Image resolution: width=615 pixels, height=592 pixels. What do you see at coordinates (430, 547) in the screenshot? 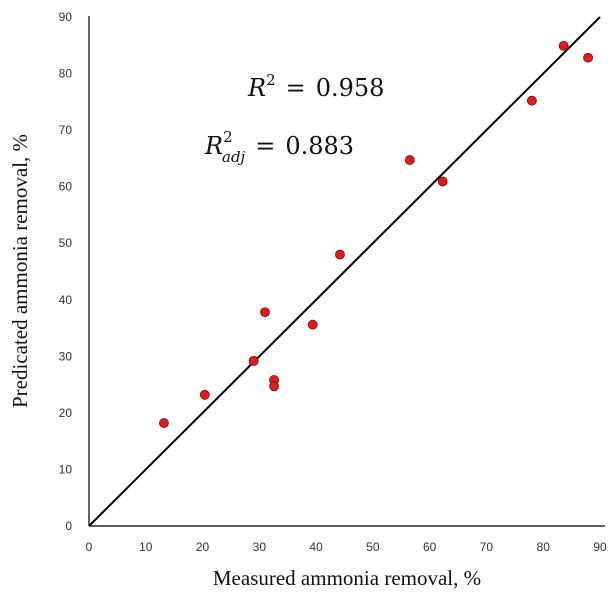
I see `x-tick-label: 60` at bounding box center [430, 547].